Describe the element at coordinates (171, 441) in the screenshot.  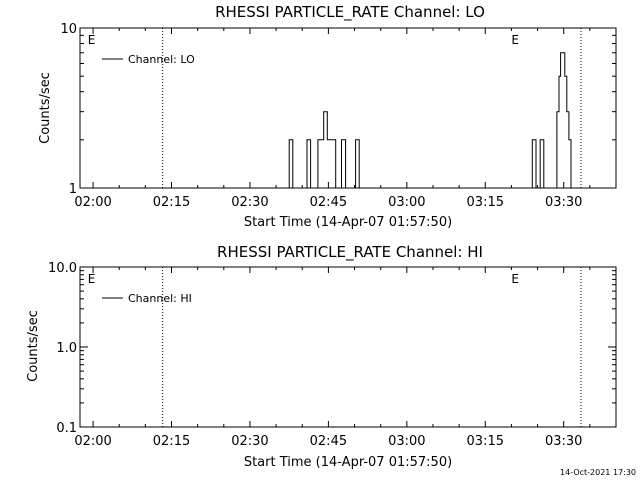
I see `hi-x-tick-label: 02:15` at that location.